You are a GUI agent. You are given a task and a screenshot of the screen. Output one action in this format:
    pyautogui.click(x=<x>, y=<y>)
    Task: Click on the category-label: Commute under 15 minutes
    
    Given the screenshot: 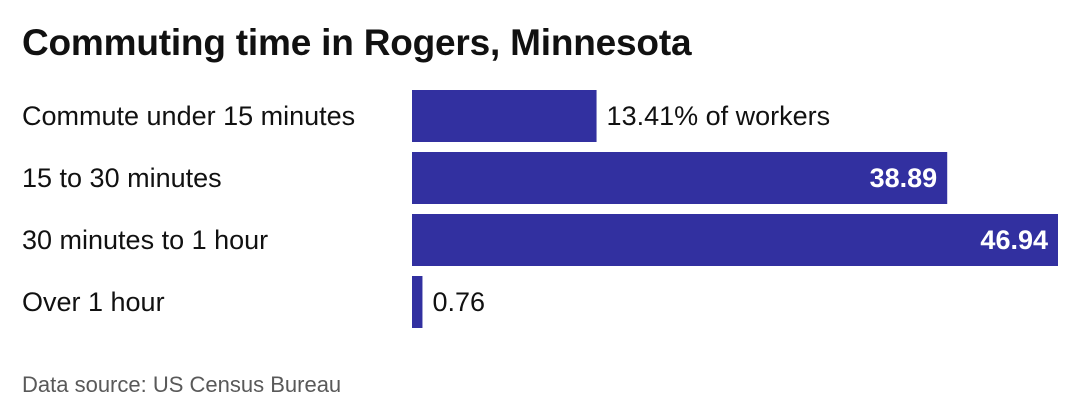 What is the action you would take?
    pyautogui.click(x=188, y=116)
    